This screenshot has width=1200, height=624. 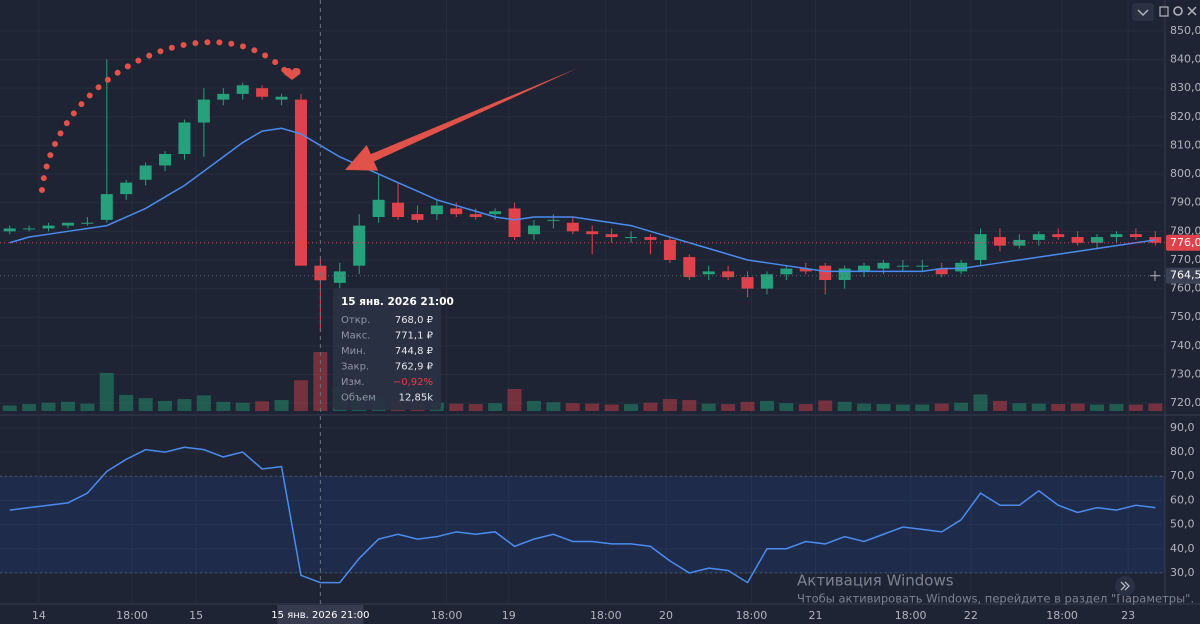 I want to click on heart, so click(x=292, y=74).